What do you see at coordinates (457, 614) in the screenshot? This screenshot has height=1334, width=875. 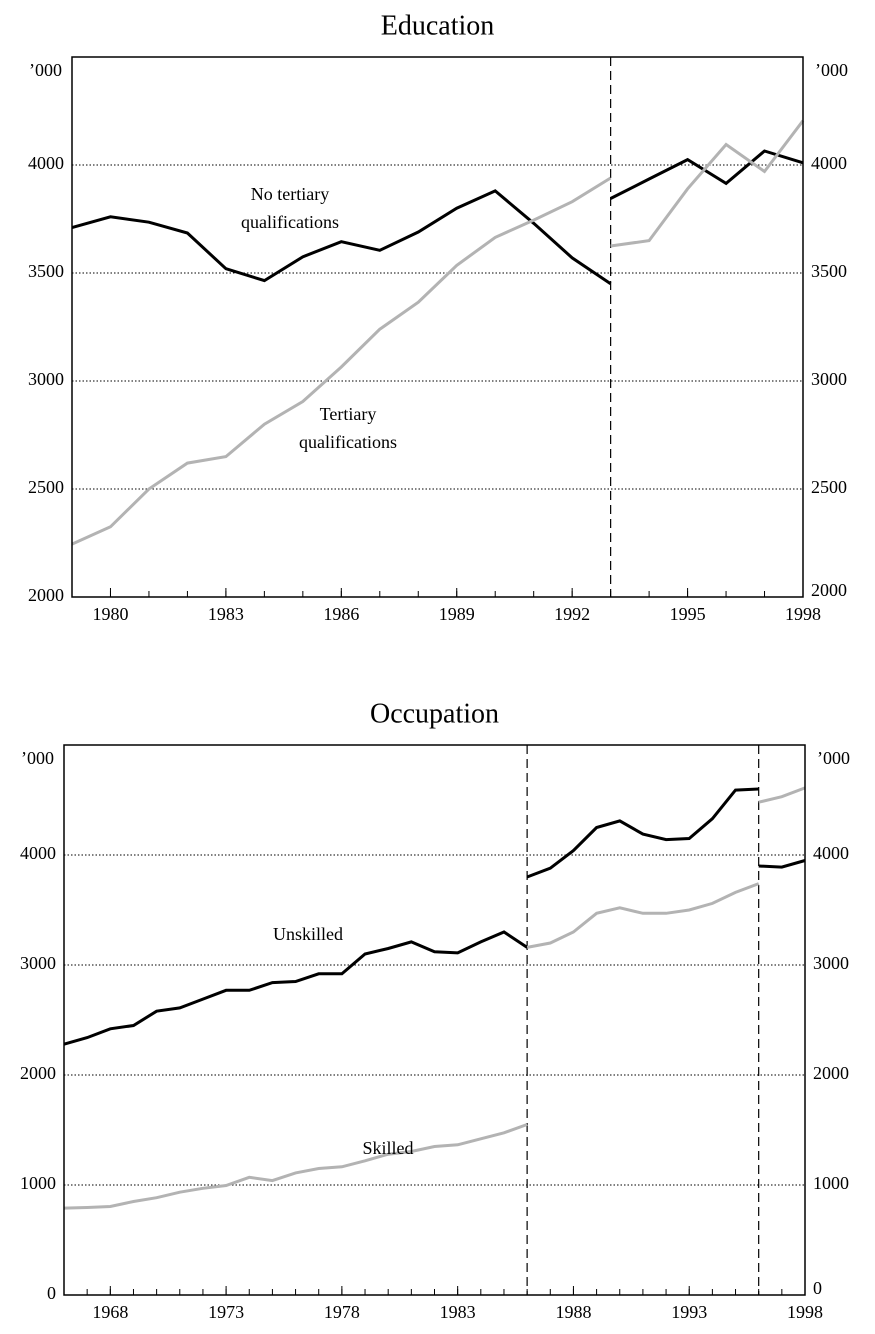 I see `x-tick-label: 1989` at bounding box center [457, 614].